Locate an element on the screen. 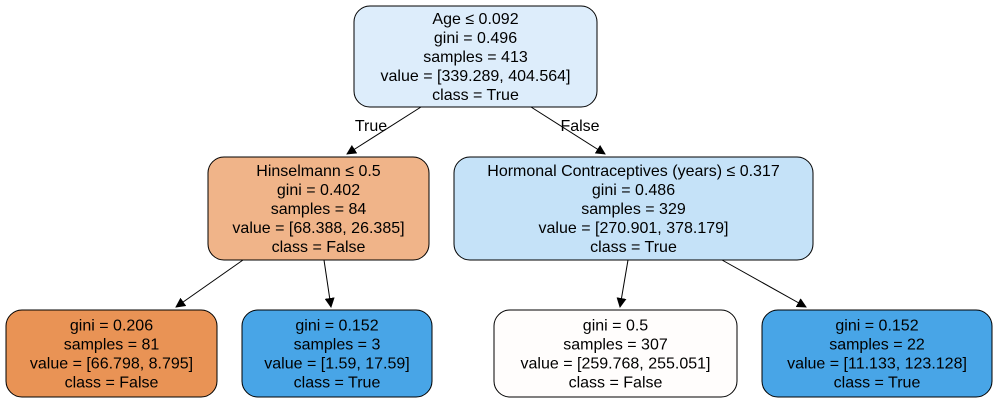  edge-right-to-right-left is located at coordinates (622, 283).